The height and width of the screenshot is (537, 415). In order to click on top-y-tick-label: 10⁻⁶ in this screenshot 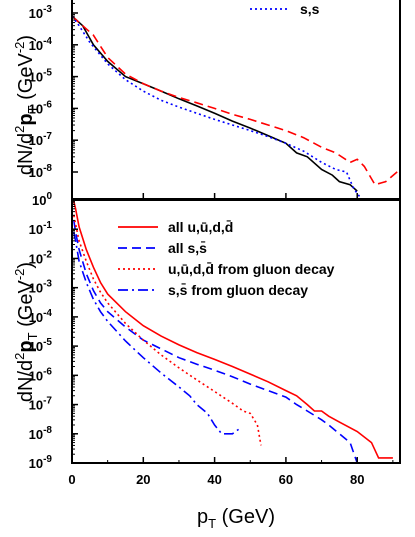, I will do `click(41, 107)`.